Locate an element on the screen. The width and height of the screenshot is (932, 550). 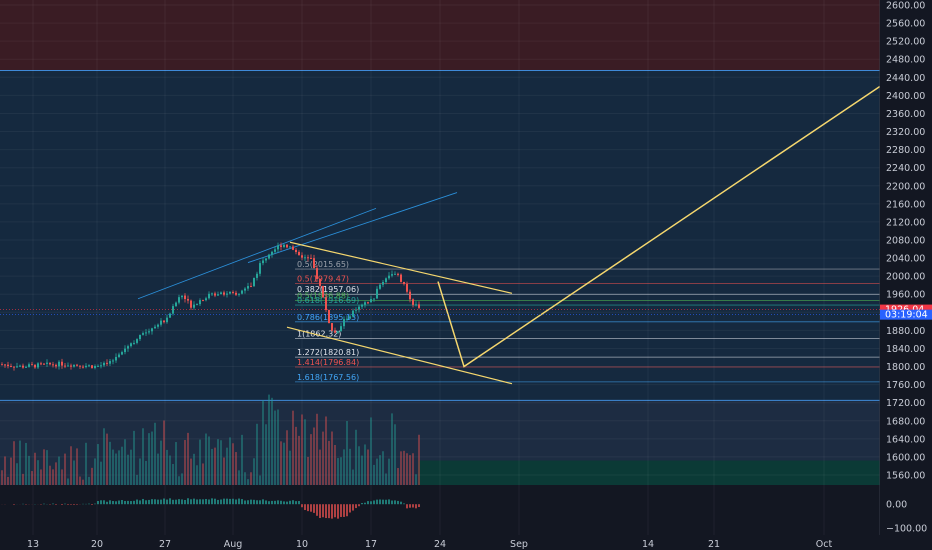
channel-lower-line is located at coordinates (257, 253).